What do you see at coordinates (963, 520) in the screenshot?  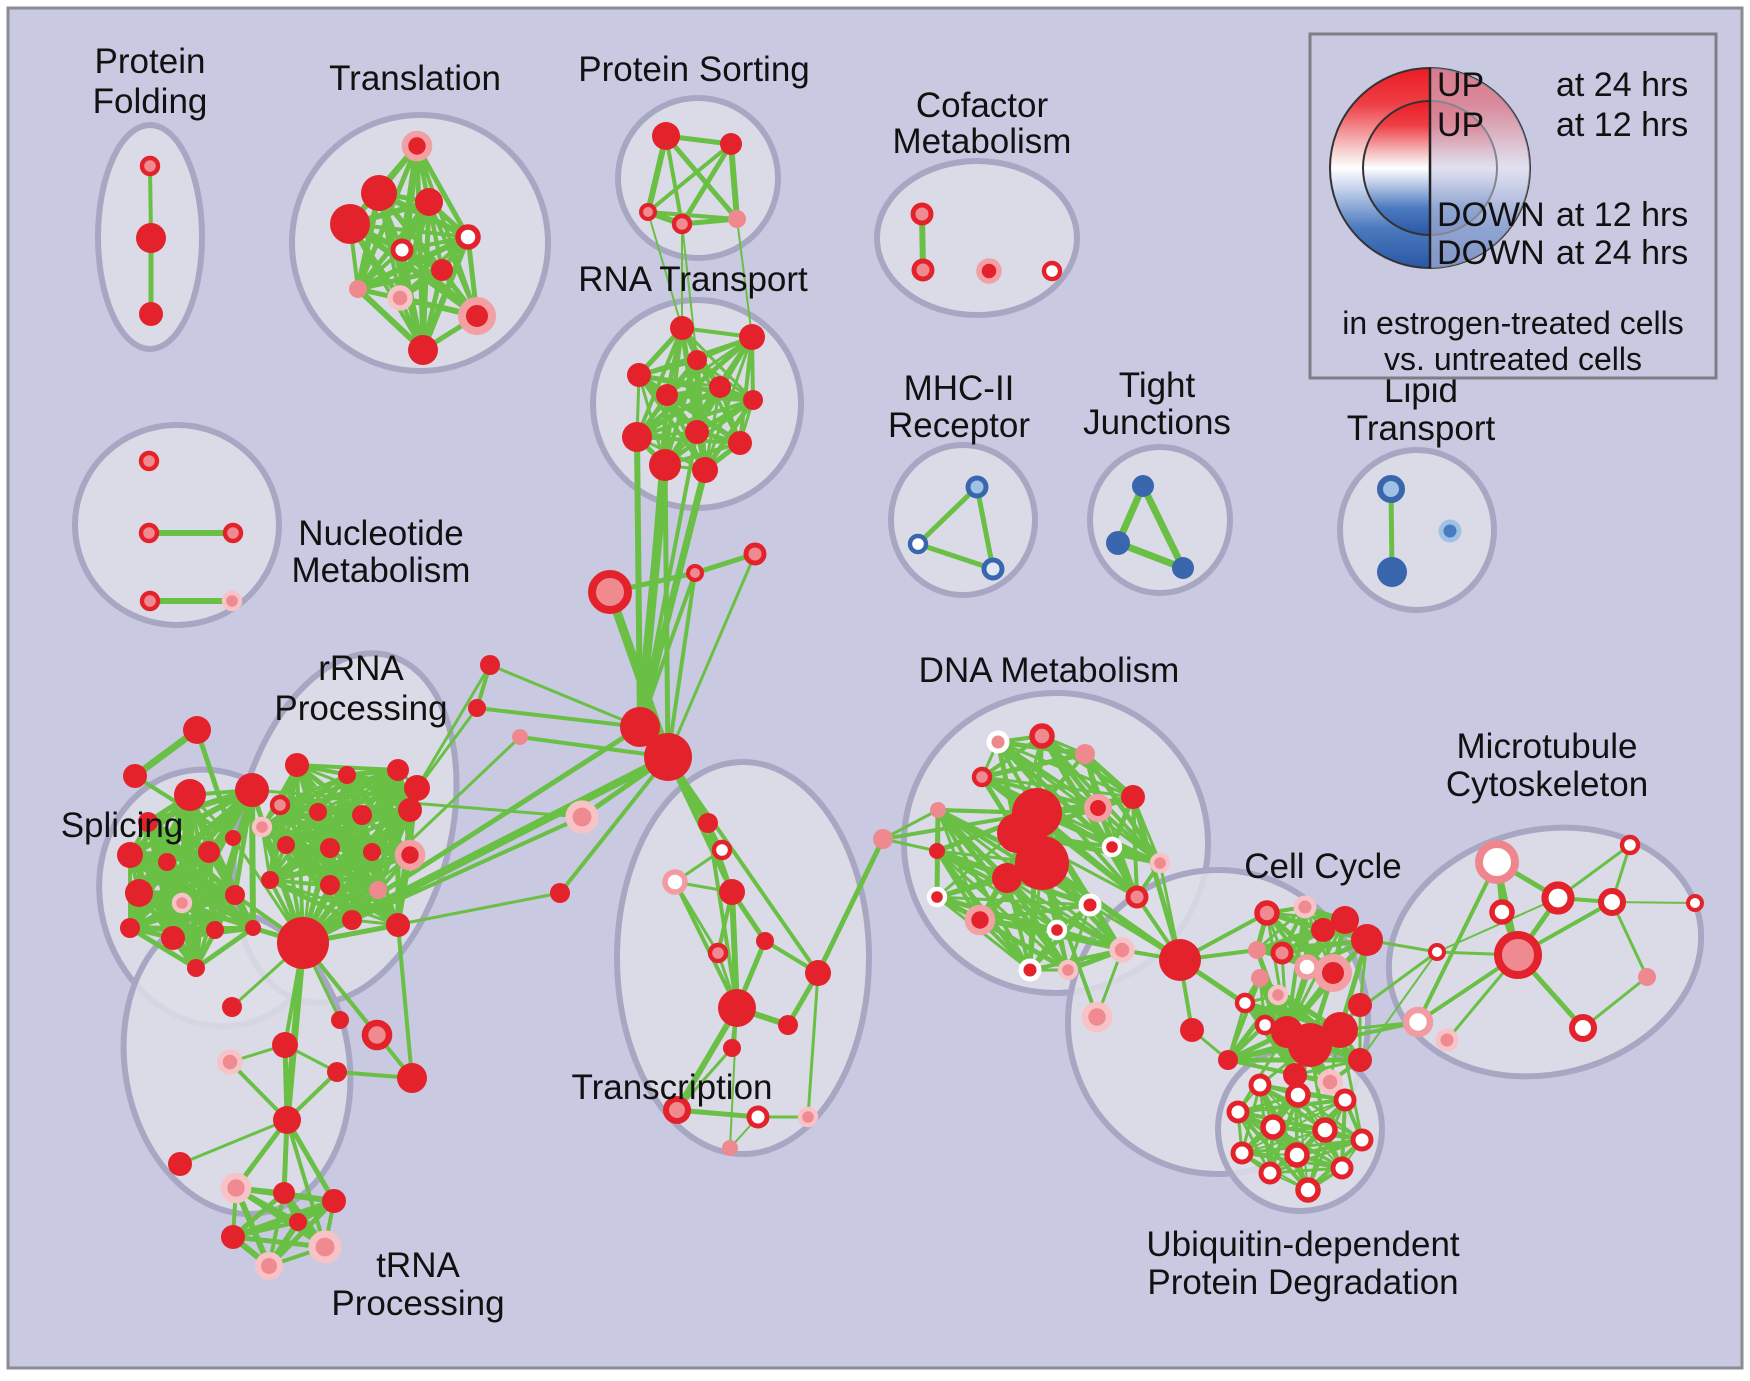 I see `cluster-shell-mhc-ii-receptor` at bounding box center [963, 520].